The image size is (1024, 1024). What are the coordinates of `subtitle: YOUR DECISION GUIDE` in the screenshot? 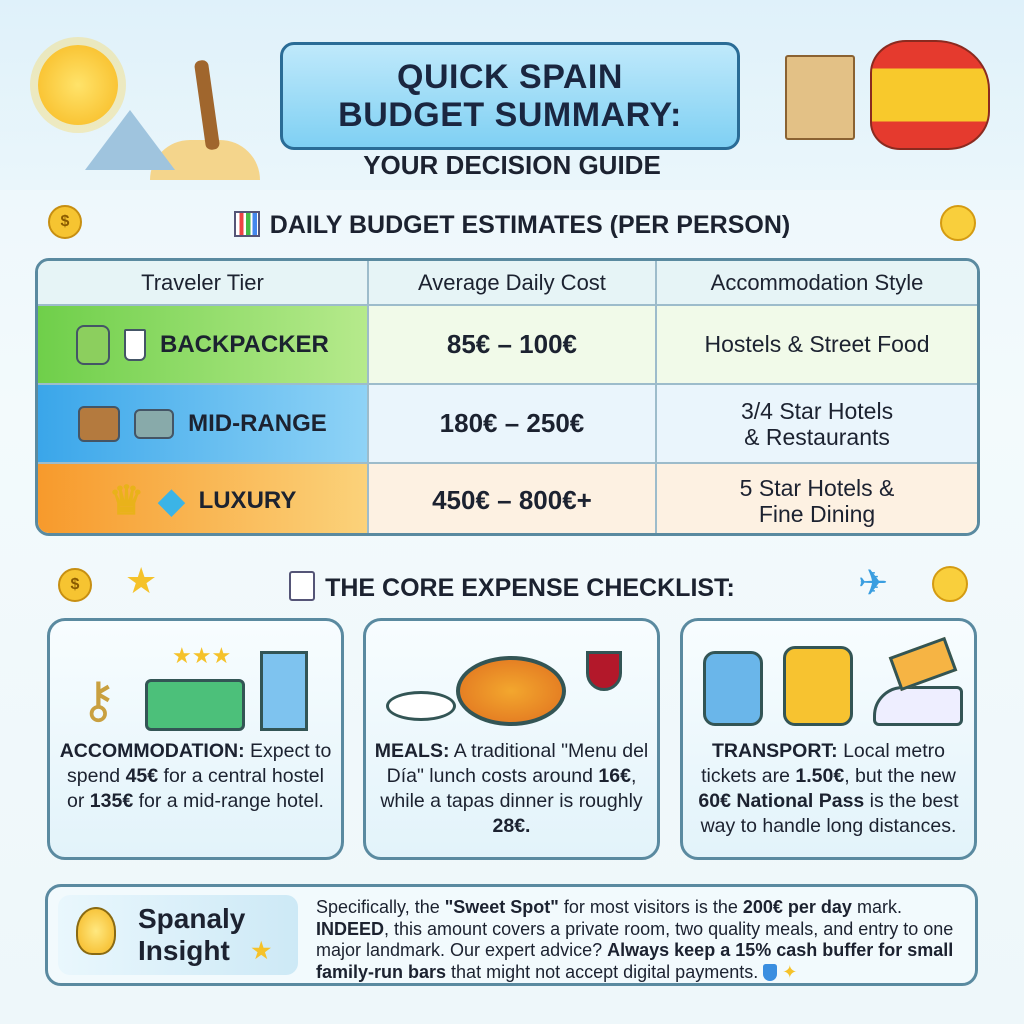 It's located at (512, 165).